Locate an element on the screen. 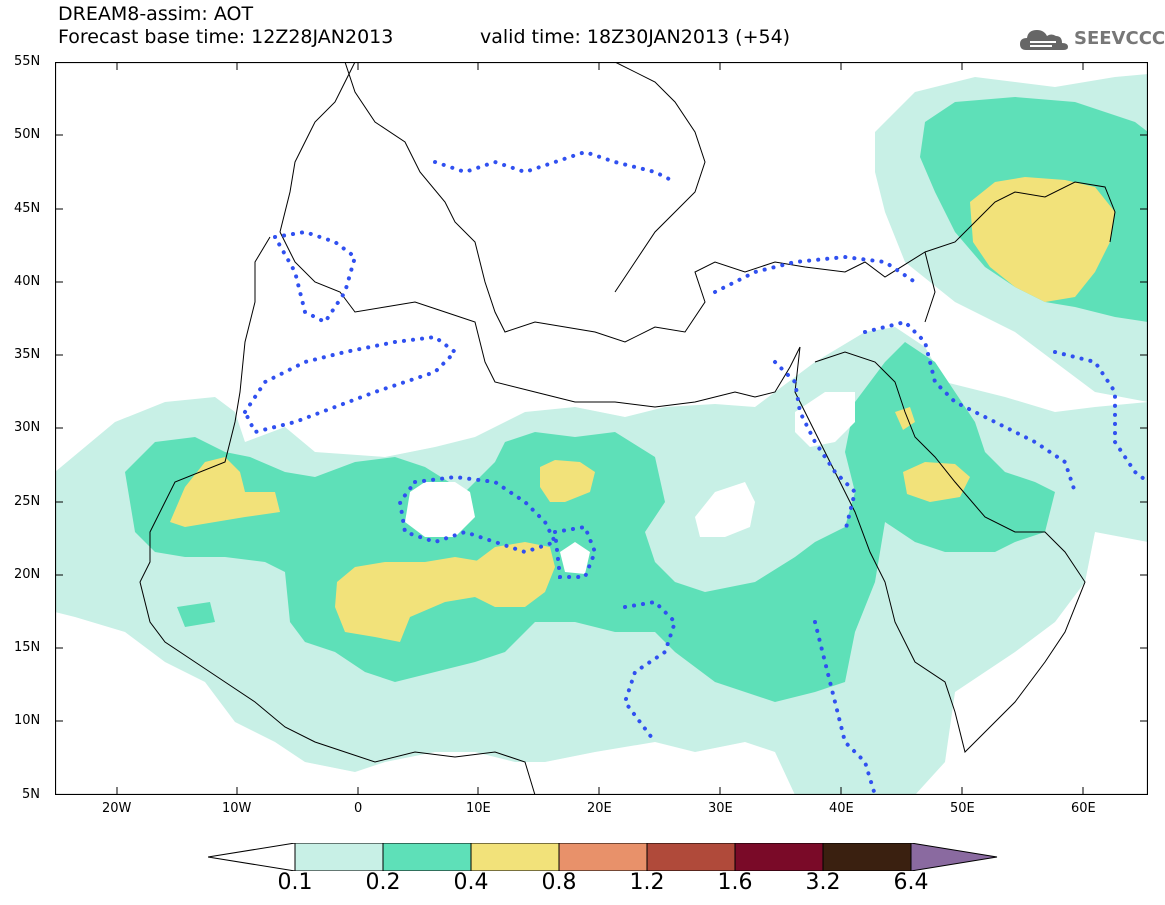 The image size is (1165, 905). colorbar is located at coordinates (603, 857).